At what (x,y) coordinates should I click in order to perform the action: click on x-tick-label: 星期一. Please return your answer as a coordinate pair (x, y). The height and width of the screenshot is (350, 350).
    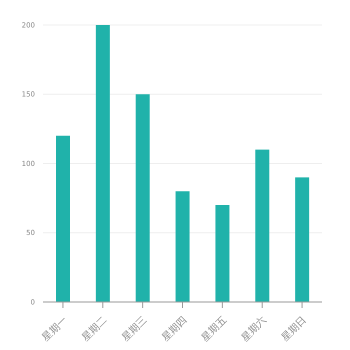
    Looking at the image, I should click on (55, 329).